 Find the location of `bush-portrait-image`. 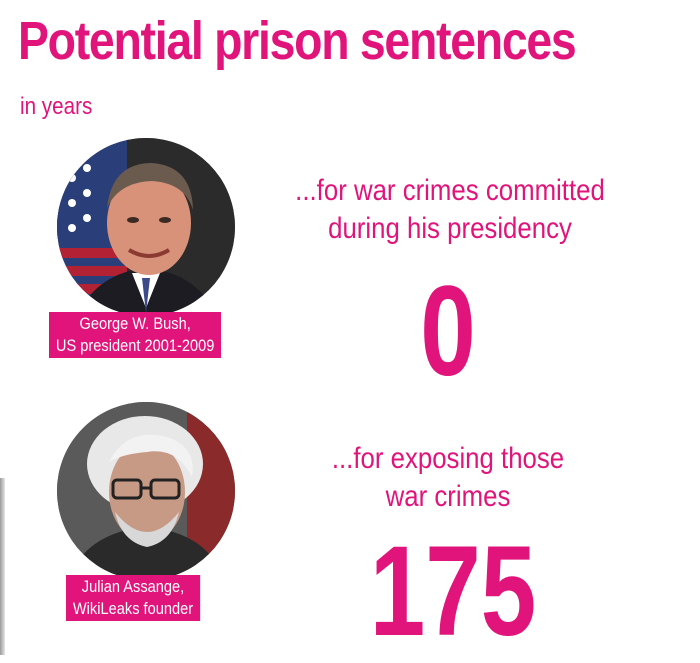

bush-portrait-image is located at coordinates (146, 227).